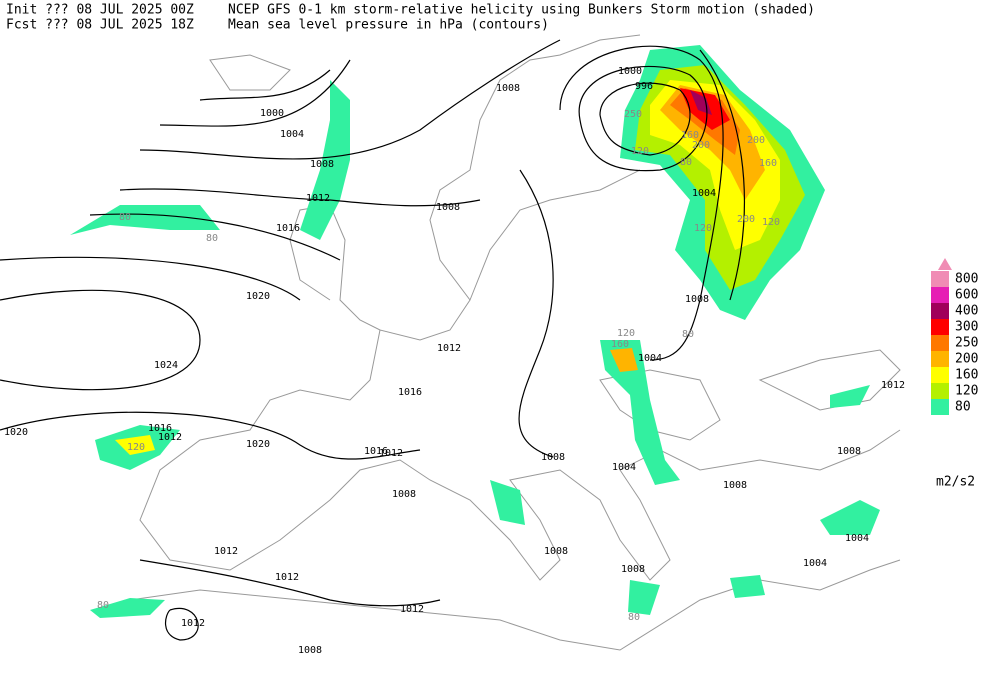  What do you see at coordinates (100, 25) in the screenshot?
I see `fcst-text: Fcst ??? 08 JUL 2025 18Z` at bounding box center [100, 25].